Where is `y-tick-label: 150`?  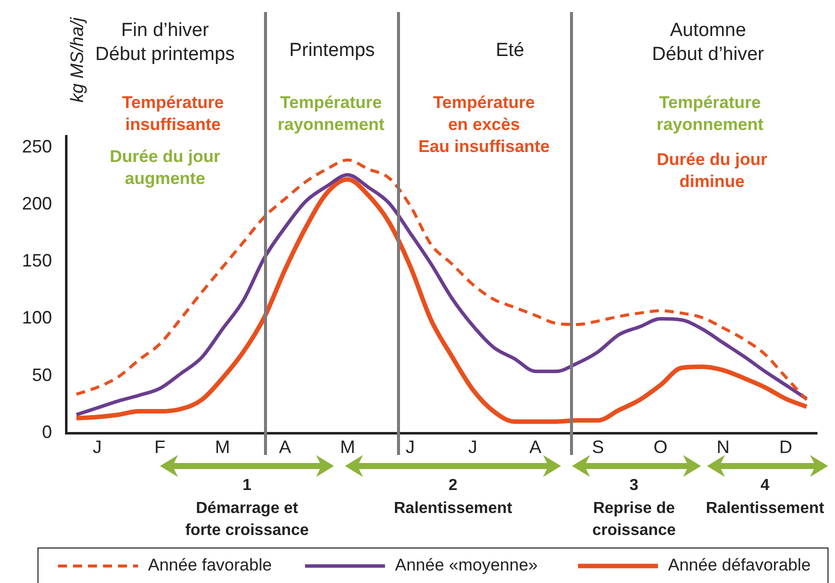
y-tick-label: 150 is located at coordinates (37, 260).